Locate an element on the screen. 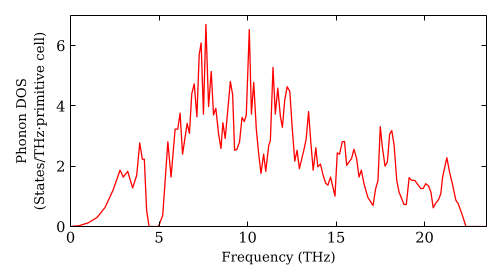  x-tick-label: 15 is located at coordinates (336, 238).